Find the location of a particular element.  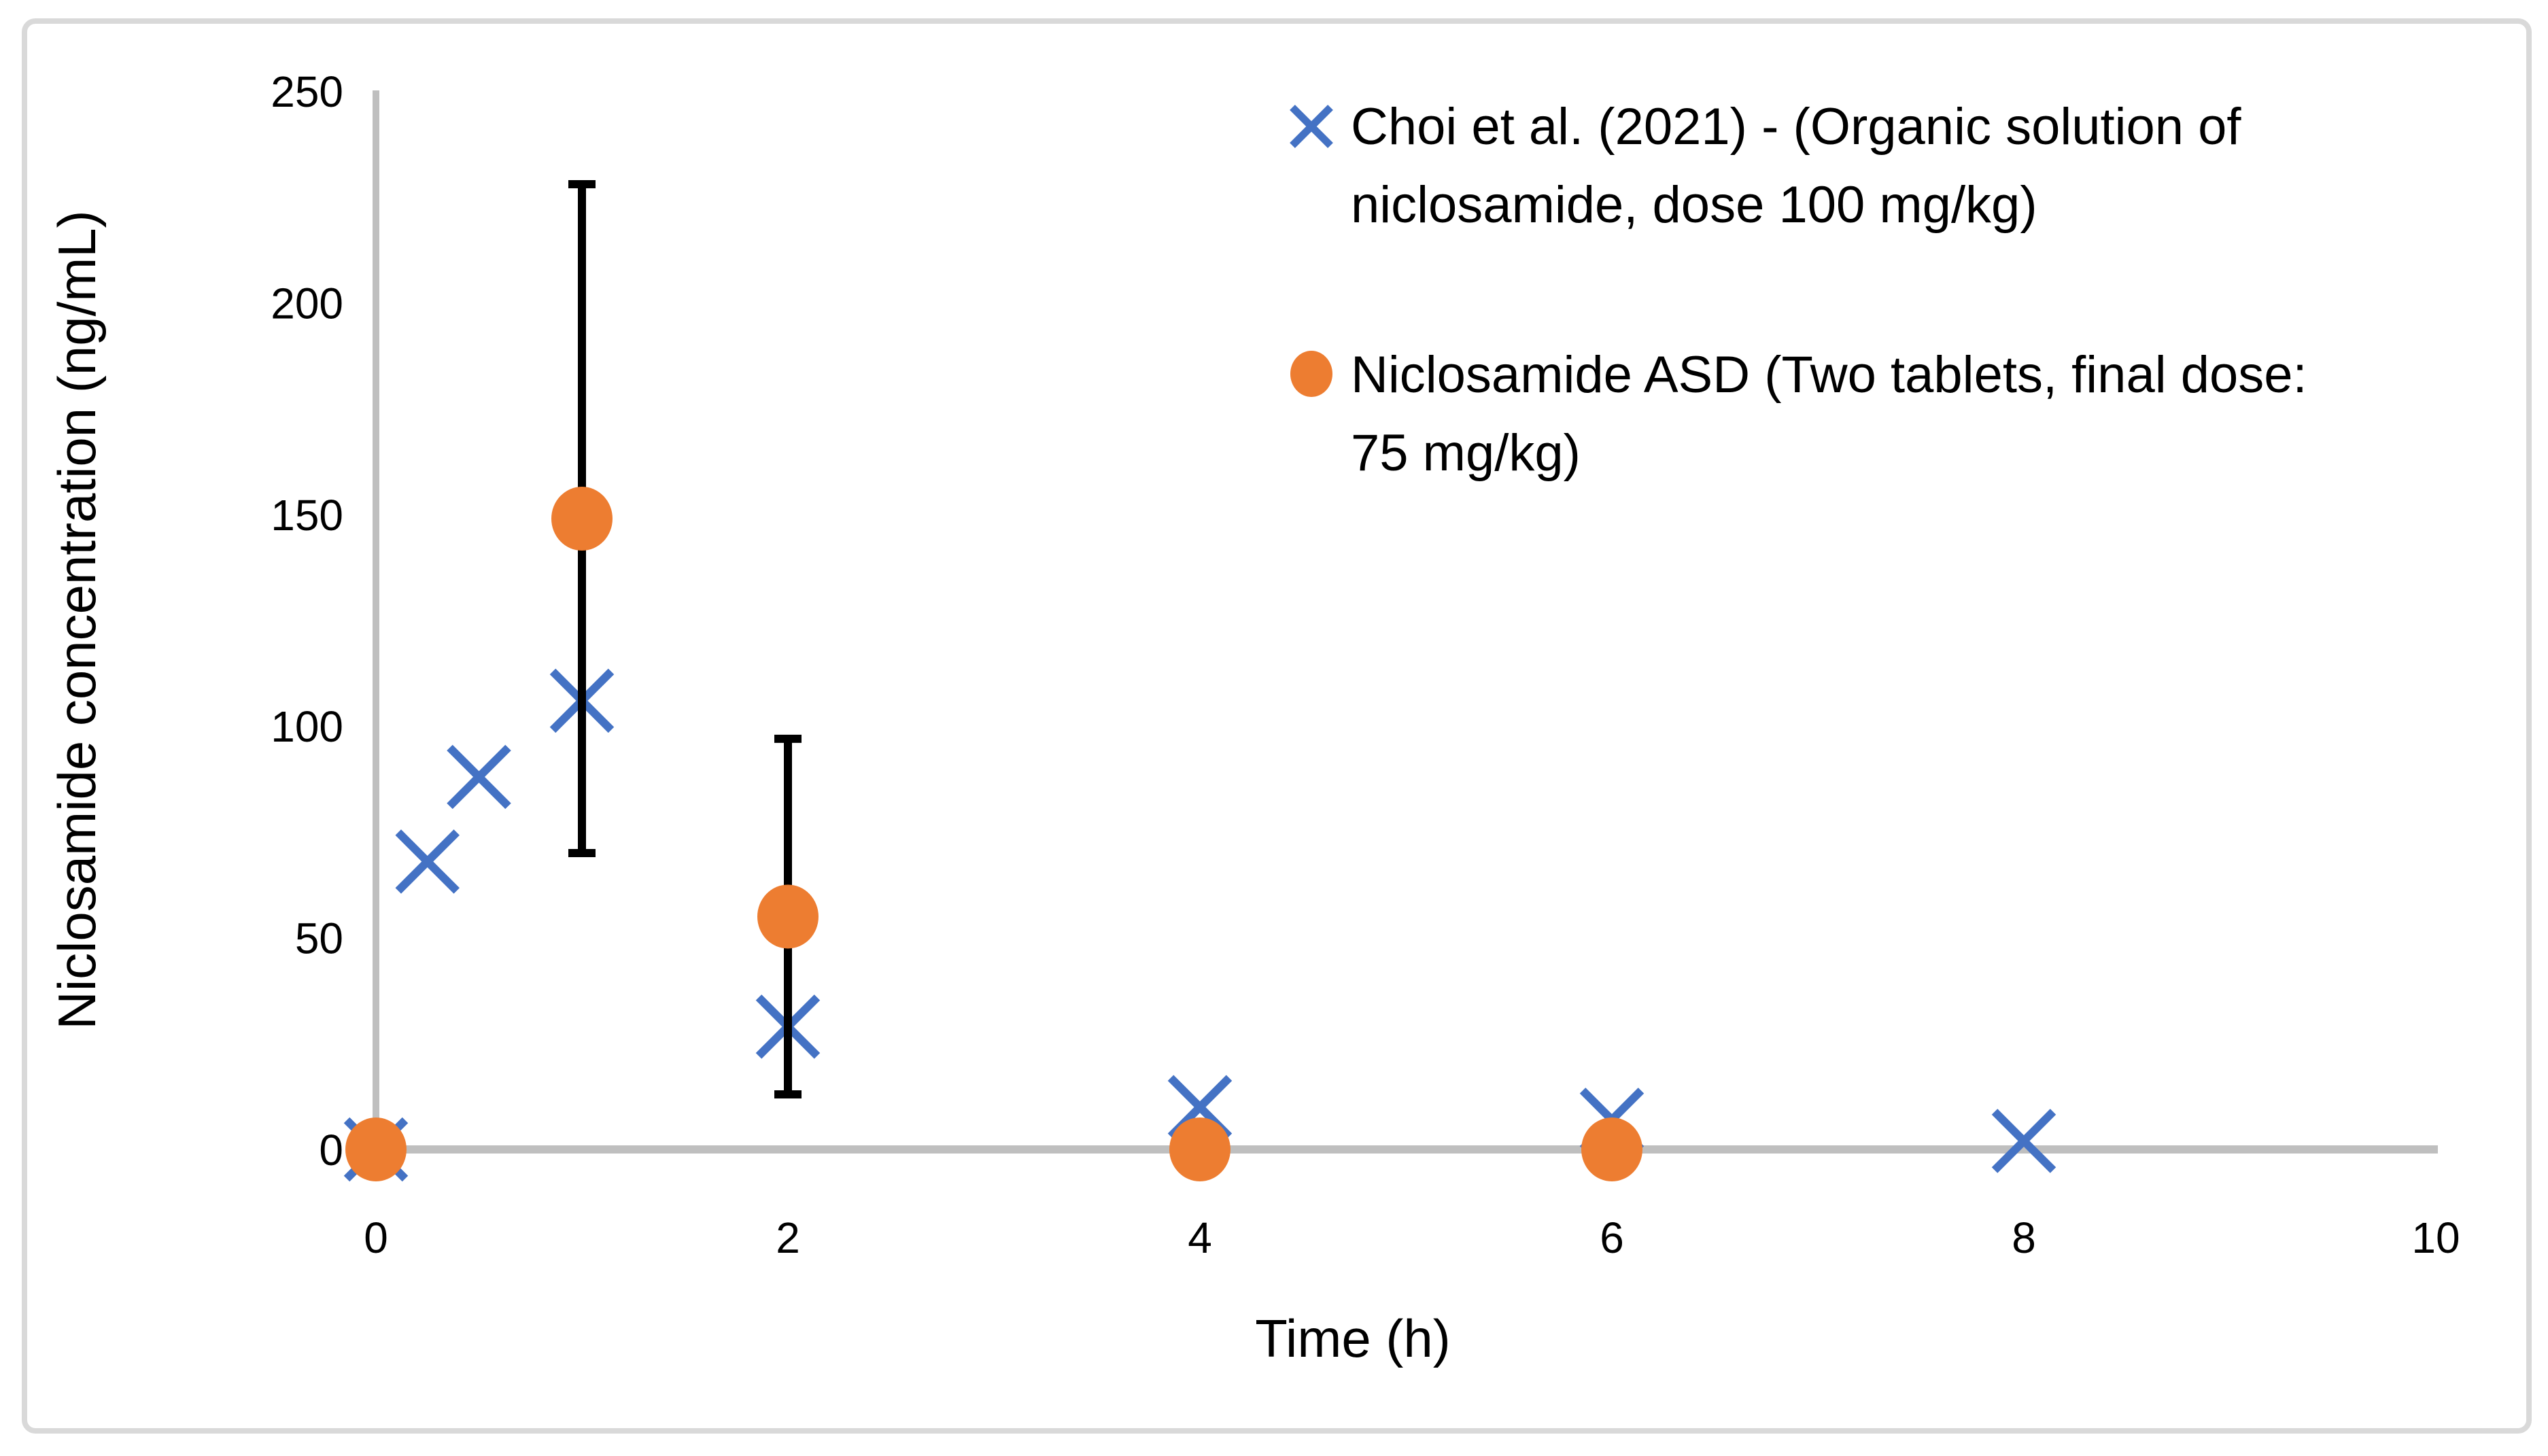

y-tick-label: 0 is located at coordinates (331, 1151).